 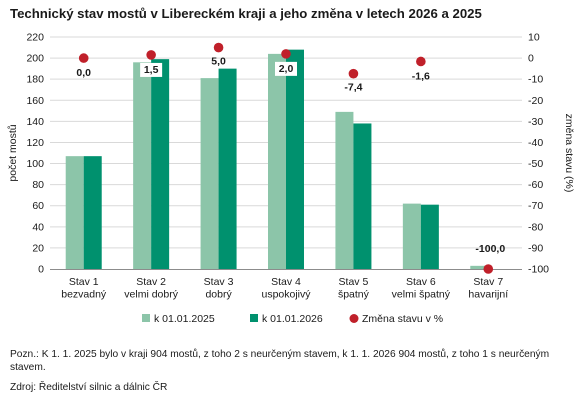 What do you see at coordinates (38, 248) in the screenshot?
I see `y-tick-label: 20` at bounding box center [38, 248].